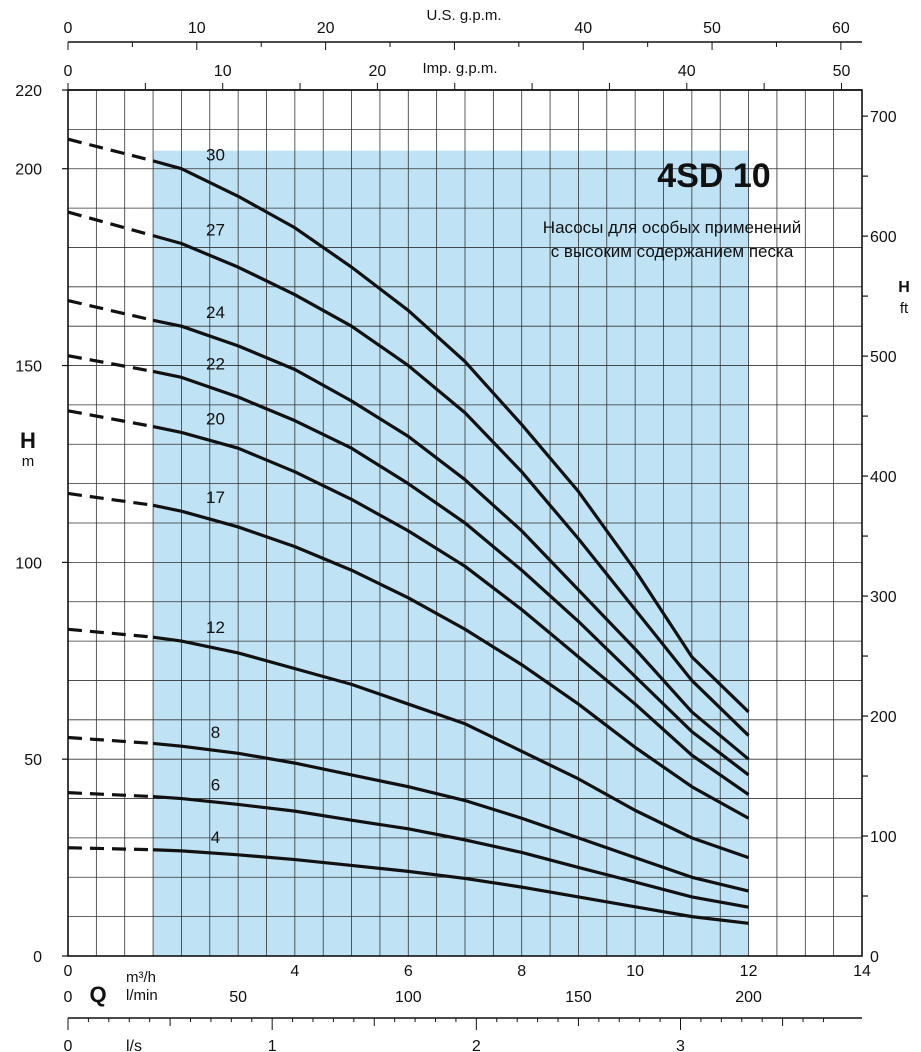 This screenshot has width=921, height=1052. Describe the element at coordinates (28, 461) in the screenshot. I see `y-left-unit: m` at that location.